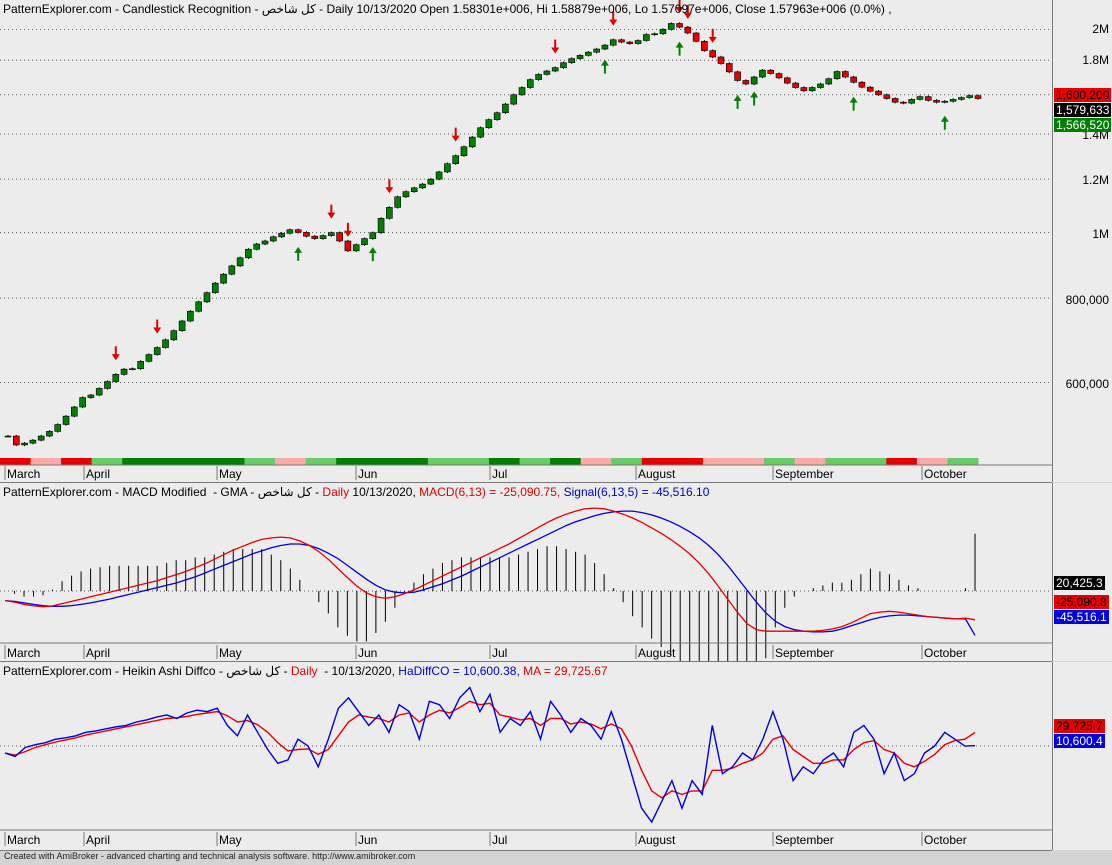  Describe the element at coordinates (490, 749) in the screenshot. I see `ma-line` at that location.